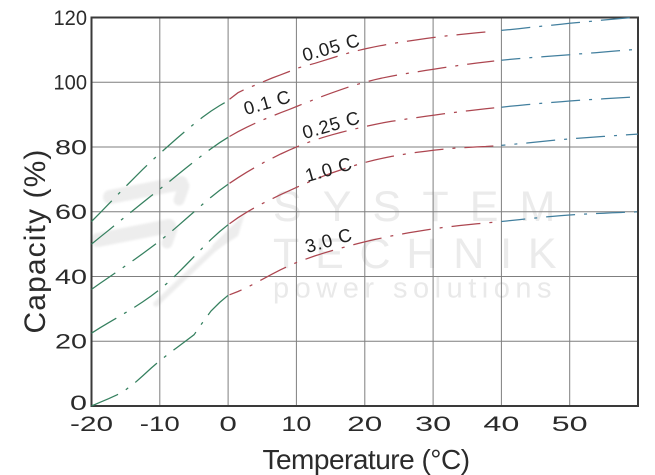 The height and width of the screenshot is (475, 655). What do you see at coordinates (35, 241) in the screenshot?
I see `svg-text: Capacity (%)` at bounding box center [35, 241].